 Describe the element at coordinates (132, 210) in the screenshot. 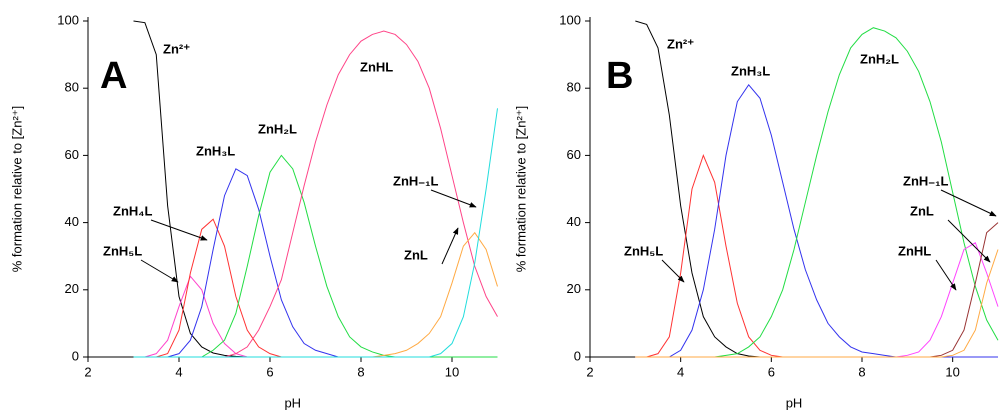

I see `species-label: ZnH₄L` at that location.